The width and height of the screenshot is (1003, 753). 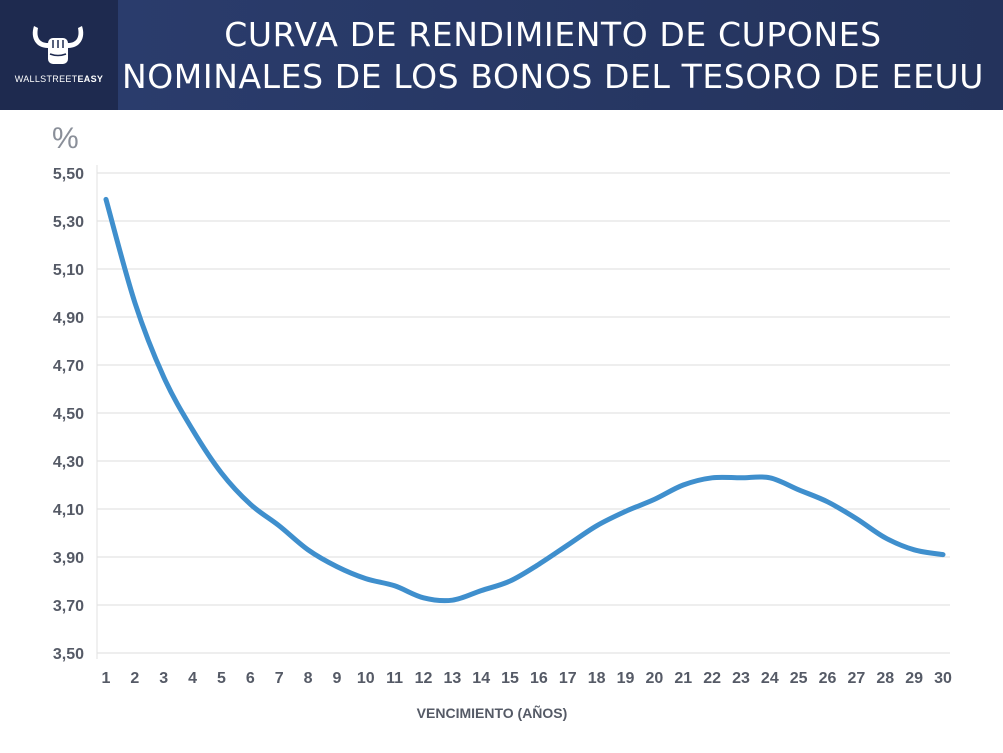 I want to click on x-tick-label: 16, so click(x=539, y=678).